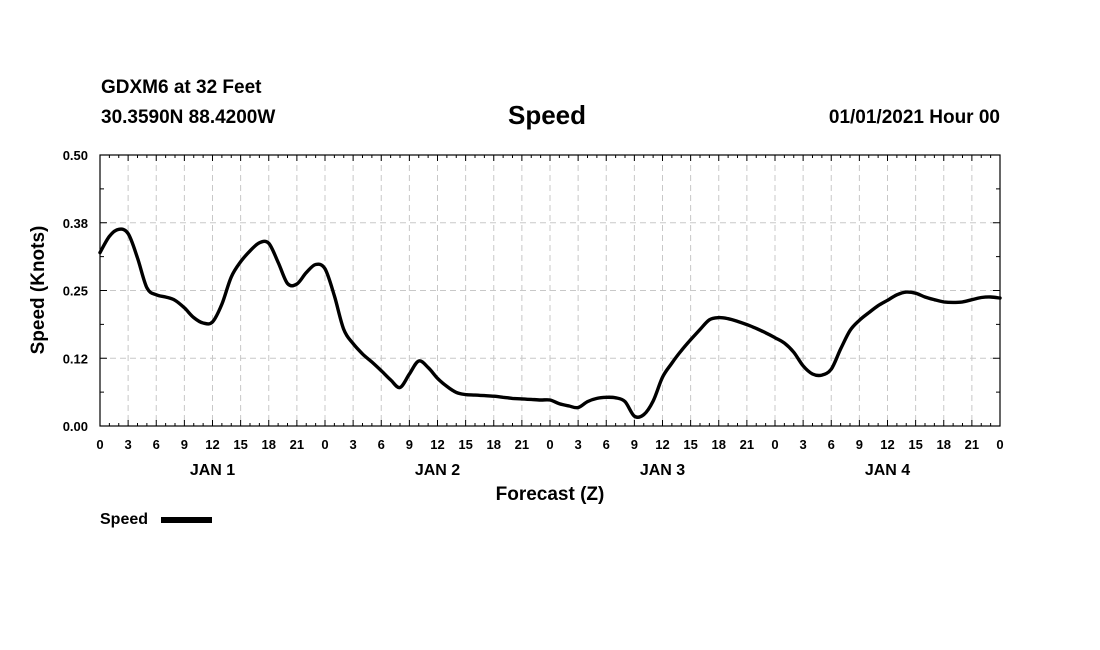 Image resolution: width=1100 pixels, height=650 pixels. Describe the element at coordinates (662, 470) in the screenshot. I see `day-label: JAN 3` at that location.